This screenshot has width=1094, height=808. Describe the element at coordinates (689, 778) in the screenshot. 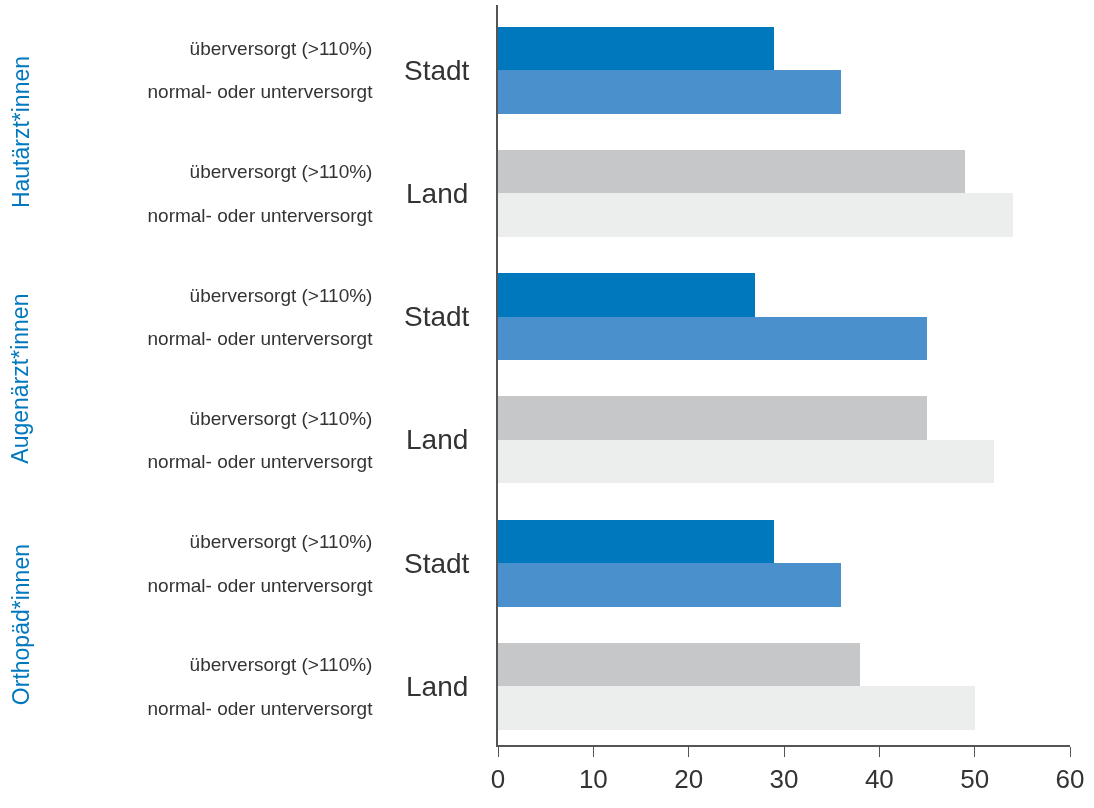

I see `x-tick-label: 20` at that location.